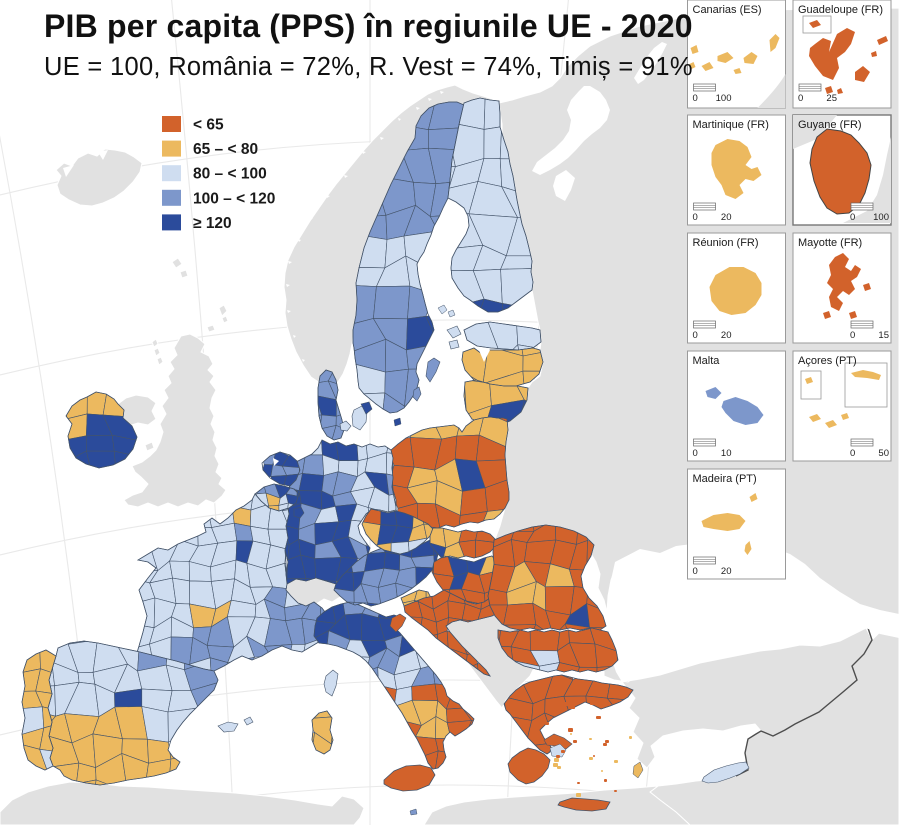 This screenshot has height=825, width=899. What do you see at coordinates (225, 149) in the screenshot?
I see `svg-text: 65 – < 80` at bounding box center [225, 149].